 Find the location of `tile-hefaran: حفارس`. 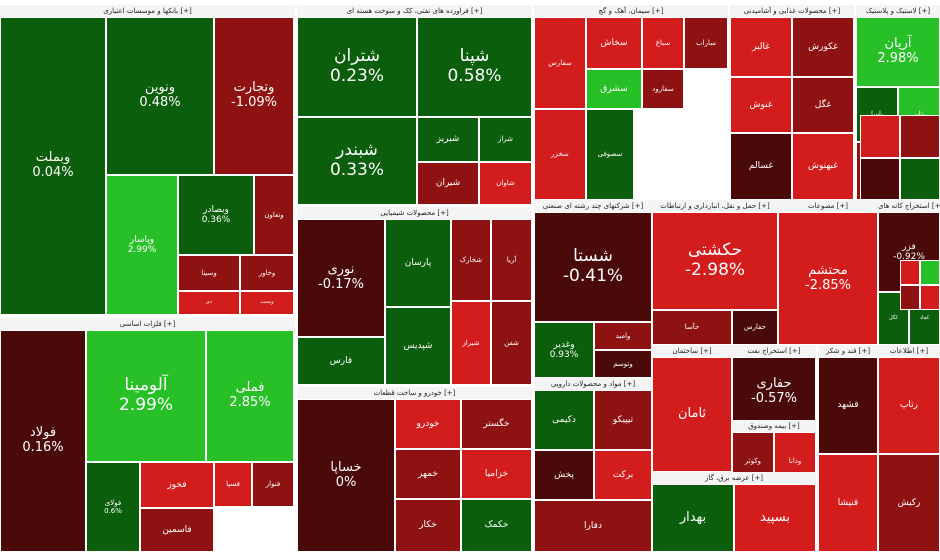

tile-hefaran: حفارس is located at coordinates (755, 327).